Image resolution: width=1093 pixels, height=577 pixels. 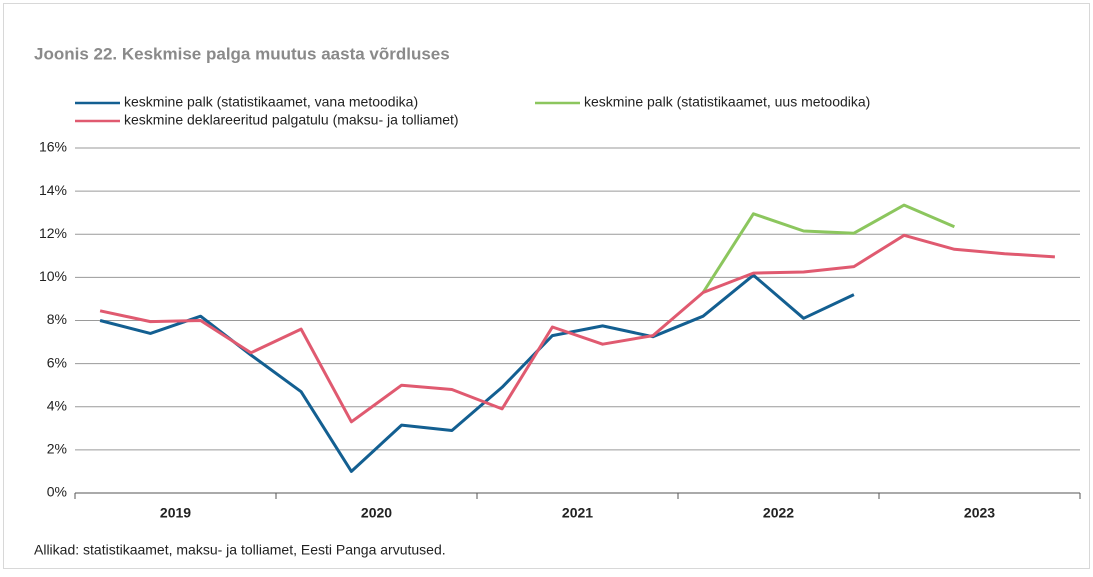 I want to click on y-tick-label: 0%, so click(x=57, y=492).